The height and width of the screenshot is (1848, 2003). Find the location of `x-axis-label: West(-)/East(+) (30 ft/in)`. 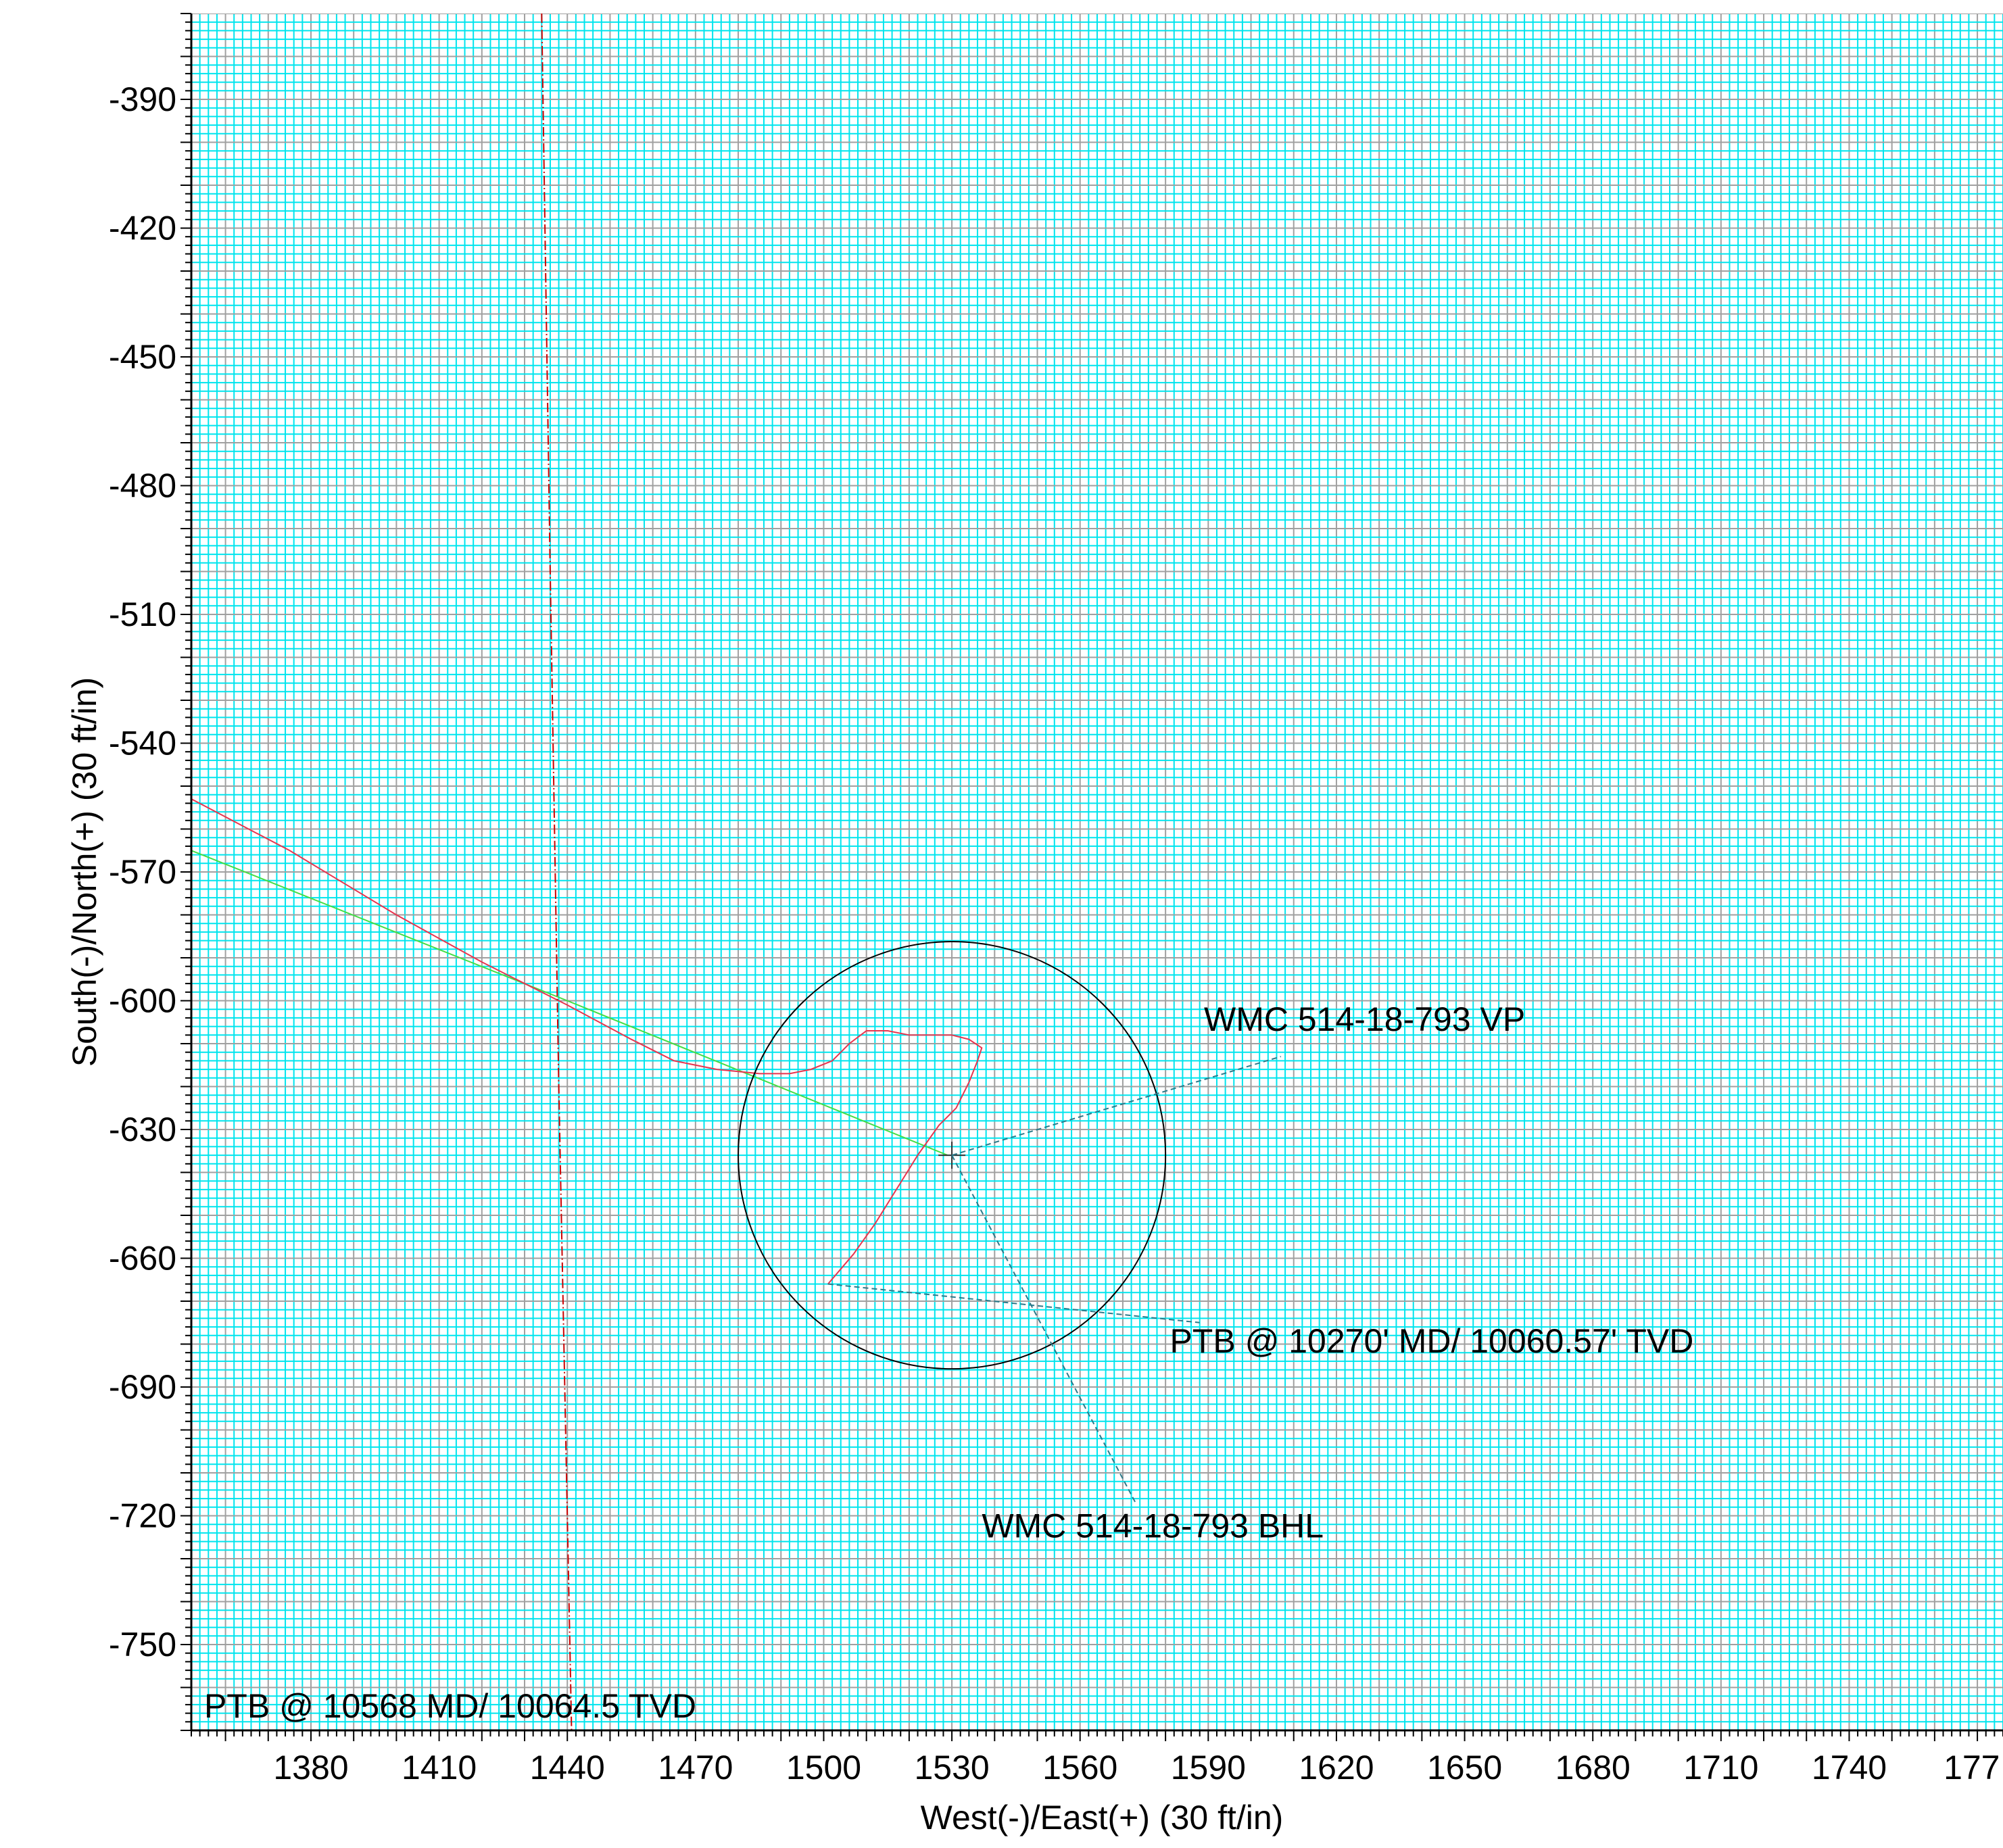

x-axis-label: West(-)/East(+) (30 ft/in) is located at coordinates (1102, 1818).